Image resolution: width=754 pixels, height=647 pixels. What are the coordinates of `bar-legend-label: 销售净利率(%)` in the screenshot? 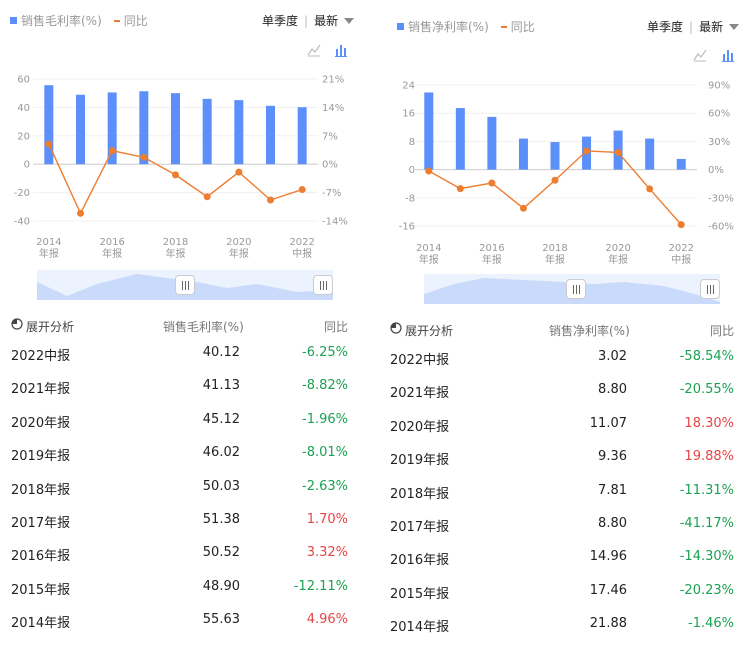 It's located at (448, 27).